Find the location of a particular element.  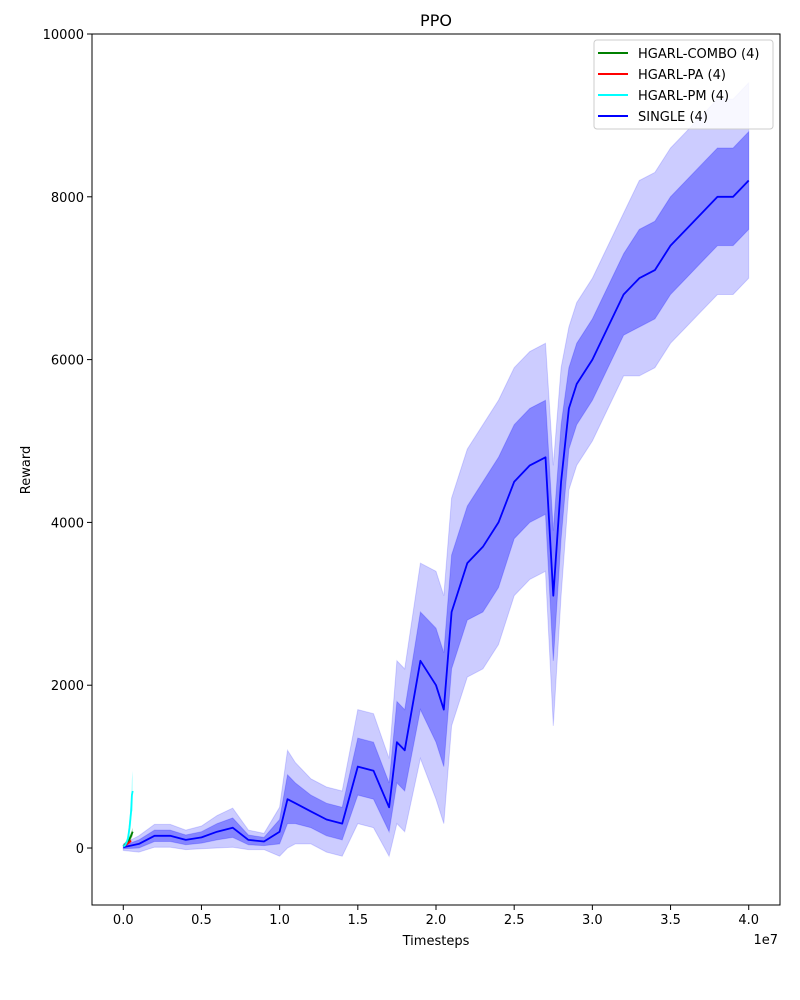

y-tick-label: 2000 is located at coordinates (67, 686).